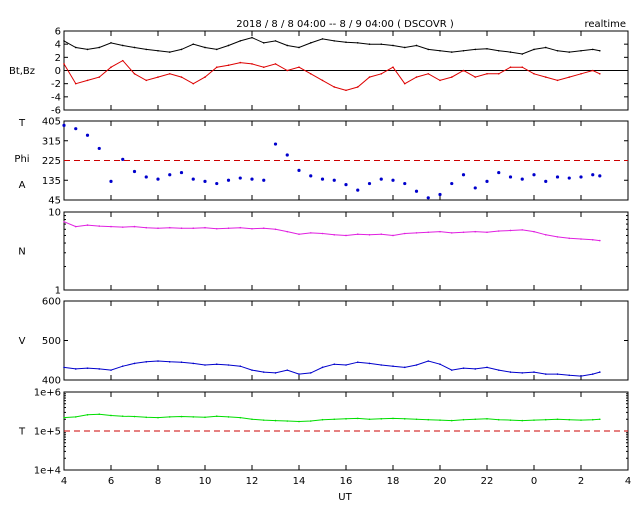  I want to click on x-tick-label: 12, so click(252, 481).